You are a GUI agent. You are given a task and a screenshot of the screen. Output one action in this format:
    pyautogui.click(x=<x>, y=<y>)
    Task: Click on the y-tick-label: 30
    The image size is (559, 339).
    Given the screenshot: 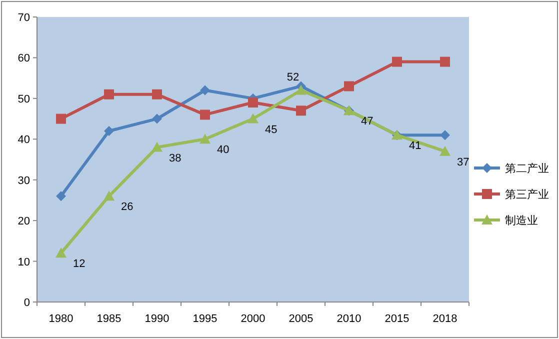 What is the action you would take?
    pyautogui.click(x=24, y=180)
    